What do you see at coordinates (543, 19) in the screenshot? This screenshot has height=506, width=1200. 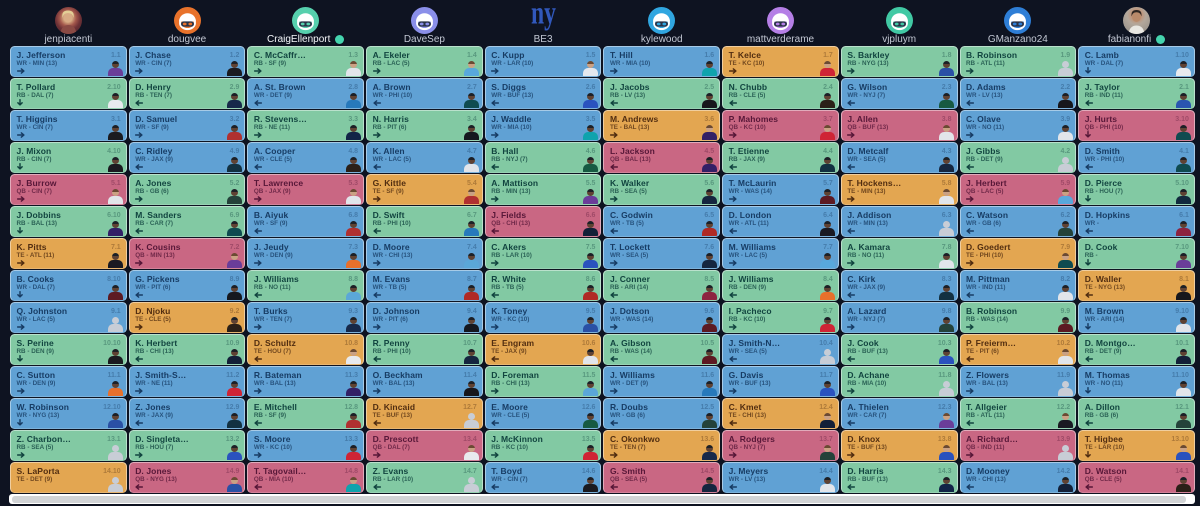 I see `svg-text: ny` at bounding box center [543, 19].